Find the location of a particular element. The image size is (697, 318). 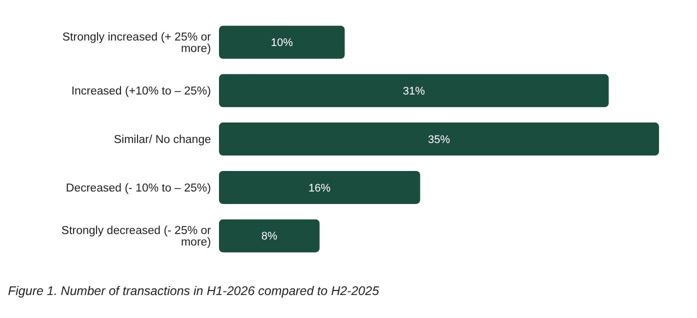

y-tick-label: Increased (+10% to – 25%) is located at coordinates (141, 92).